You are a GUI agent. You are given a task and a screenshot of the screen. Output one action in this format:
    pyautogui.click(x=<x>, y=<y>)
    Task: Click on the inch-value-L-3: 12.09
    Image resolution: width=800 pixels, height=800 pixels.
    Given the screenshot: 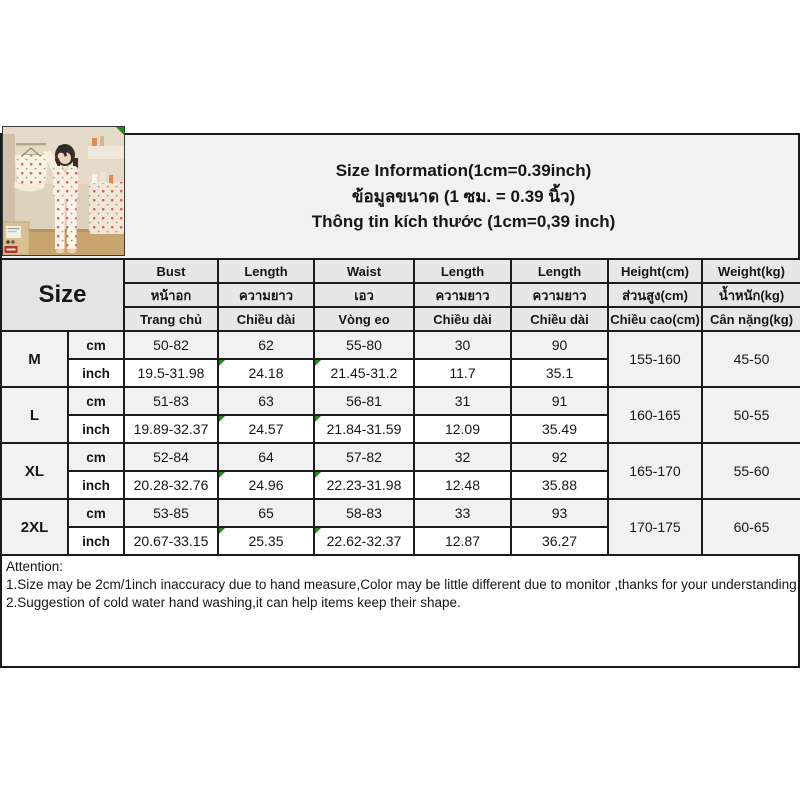 What is the action you would take?
    pyautogui.click(x=462, y=429)
    